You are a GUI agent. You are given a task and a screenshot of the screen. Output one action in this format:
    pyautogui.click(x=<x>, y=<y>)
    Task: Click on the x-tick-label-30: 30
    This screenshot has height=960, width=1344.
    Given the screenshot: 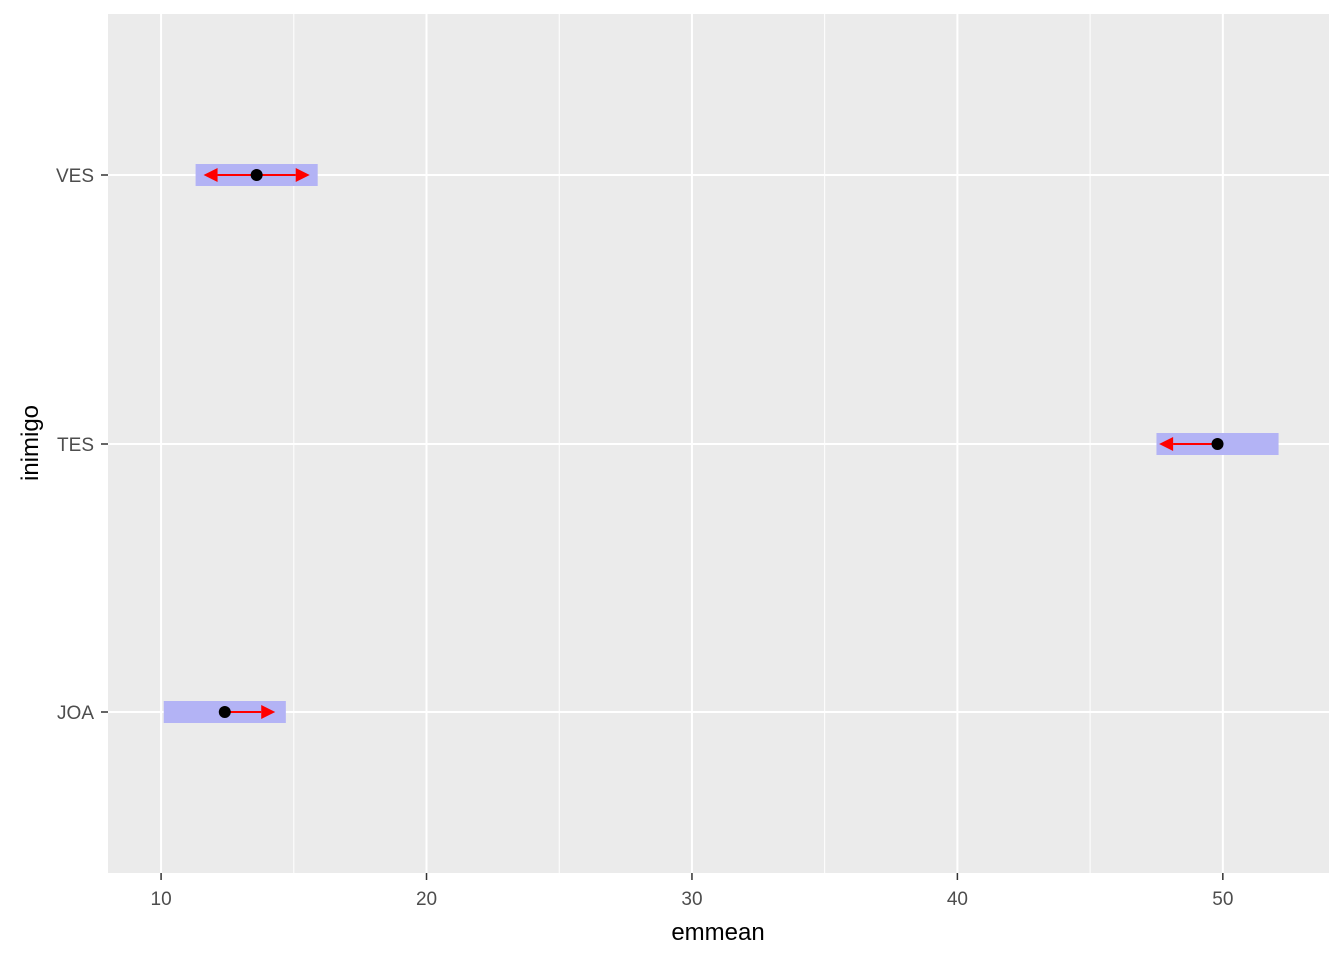 What is the action you would take?
    pyautogui.click(x=691, y=899)
    